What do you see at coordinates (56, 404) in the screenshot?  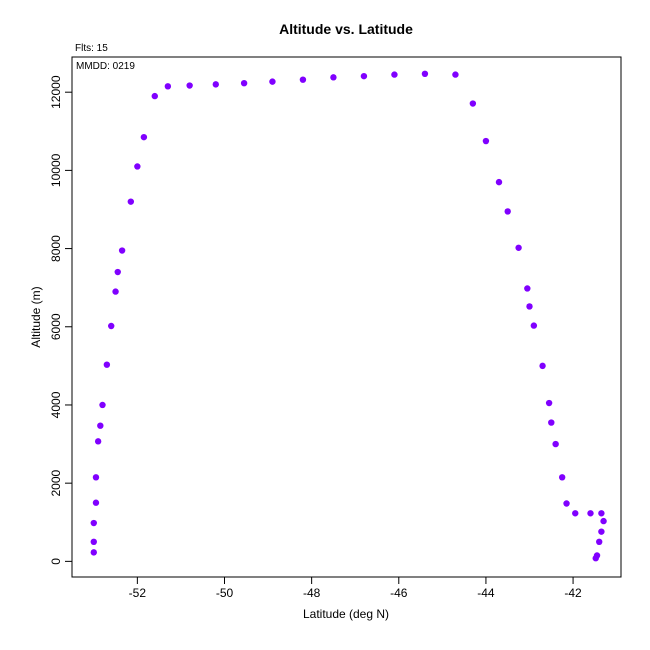 I see `y-tick-label: 4000` at bounding box center [56, 404].